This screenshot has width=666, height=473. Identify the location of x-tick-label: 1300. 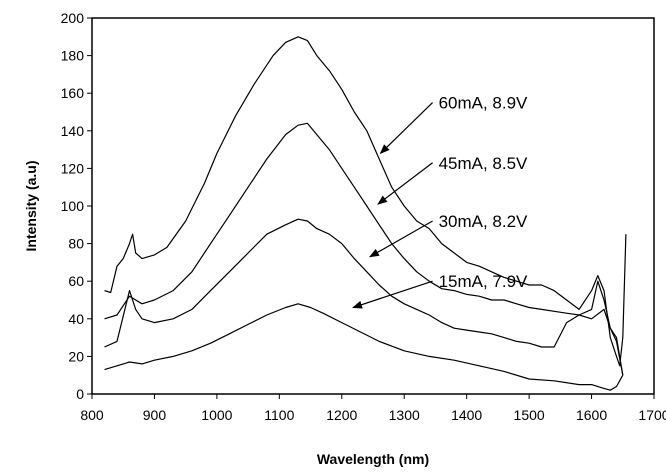
(404, 415).